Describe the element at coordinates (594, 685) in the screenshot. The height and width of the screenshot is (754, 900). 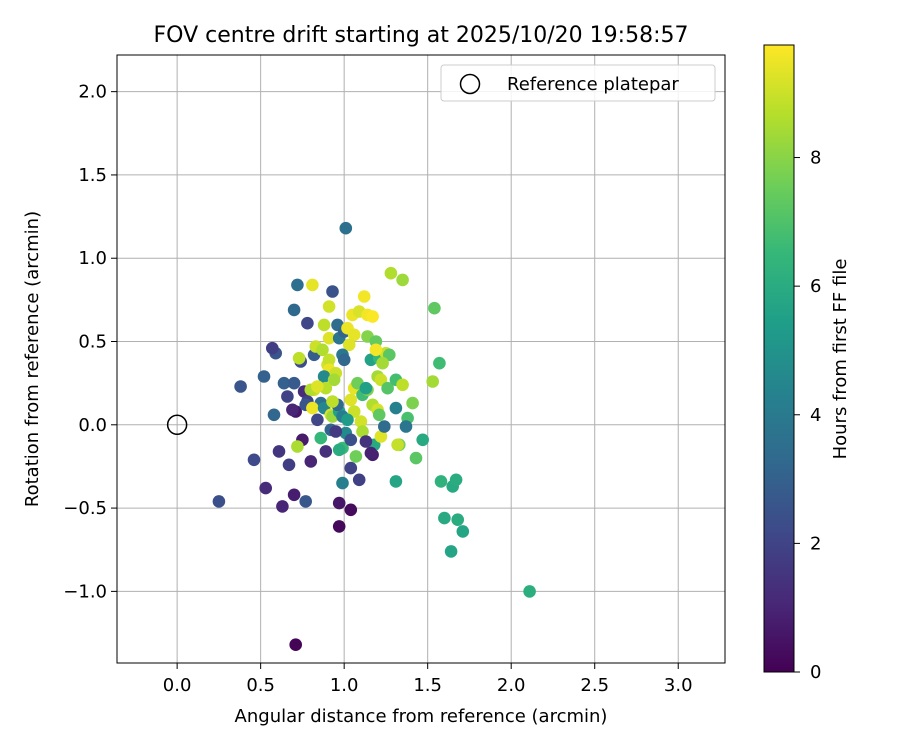
I see `x-tick-label: 2.5` at that location.